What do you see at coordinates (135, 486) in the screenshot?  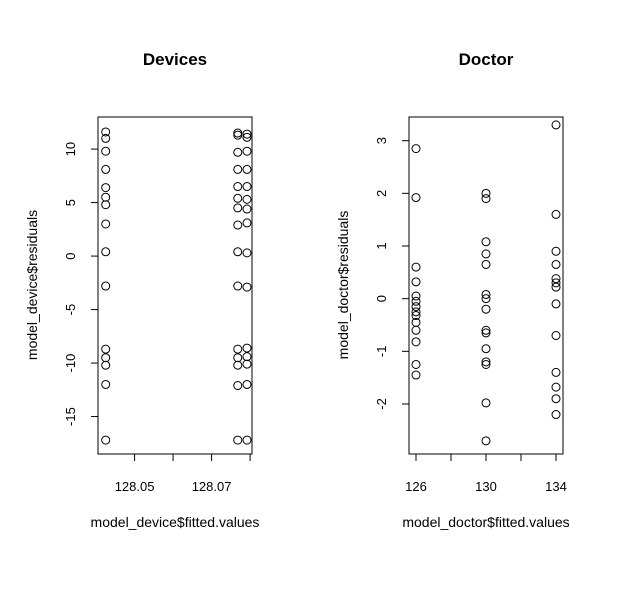 I see `devices-x-tick-label: 128.05` at bounding box center [135, 486].